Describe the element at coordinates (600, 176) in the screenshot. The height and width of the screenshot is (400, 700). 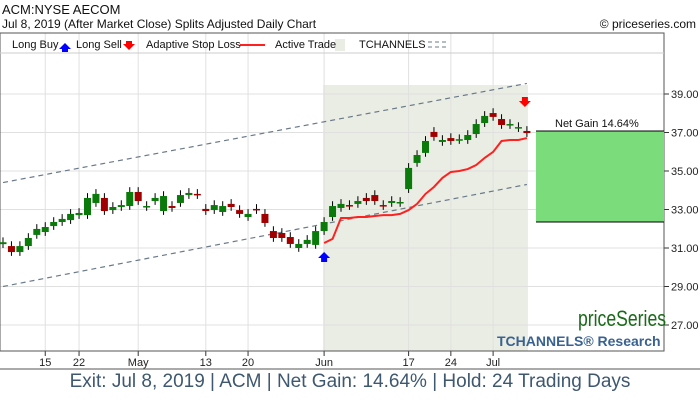
I see `net-gain-box` at that location.